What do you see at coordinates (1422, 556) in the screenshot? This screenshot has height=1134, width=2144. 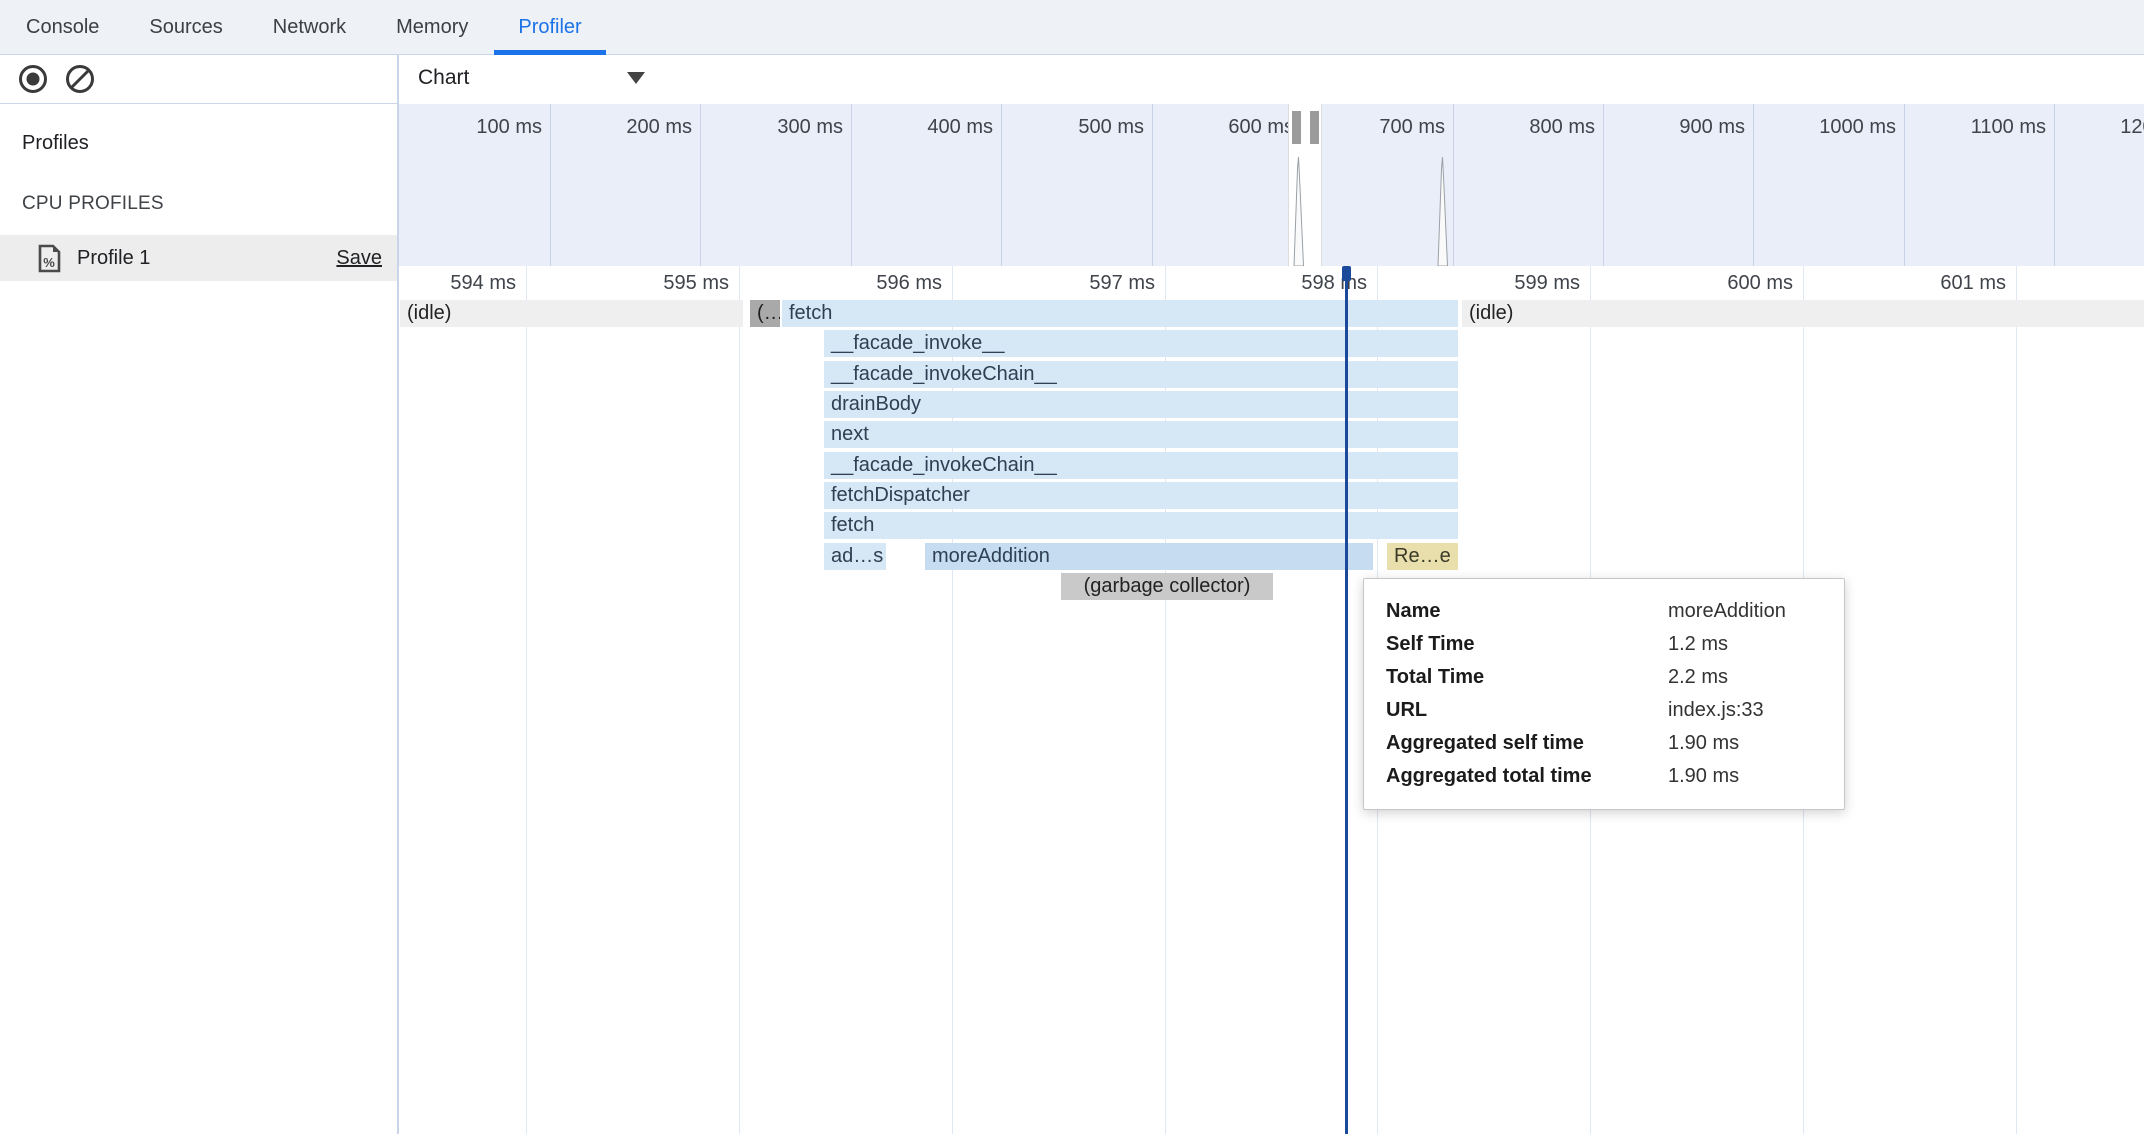 I see `flame-bar-re-e: Re…e` at bounding box center [1422, 556].